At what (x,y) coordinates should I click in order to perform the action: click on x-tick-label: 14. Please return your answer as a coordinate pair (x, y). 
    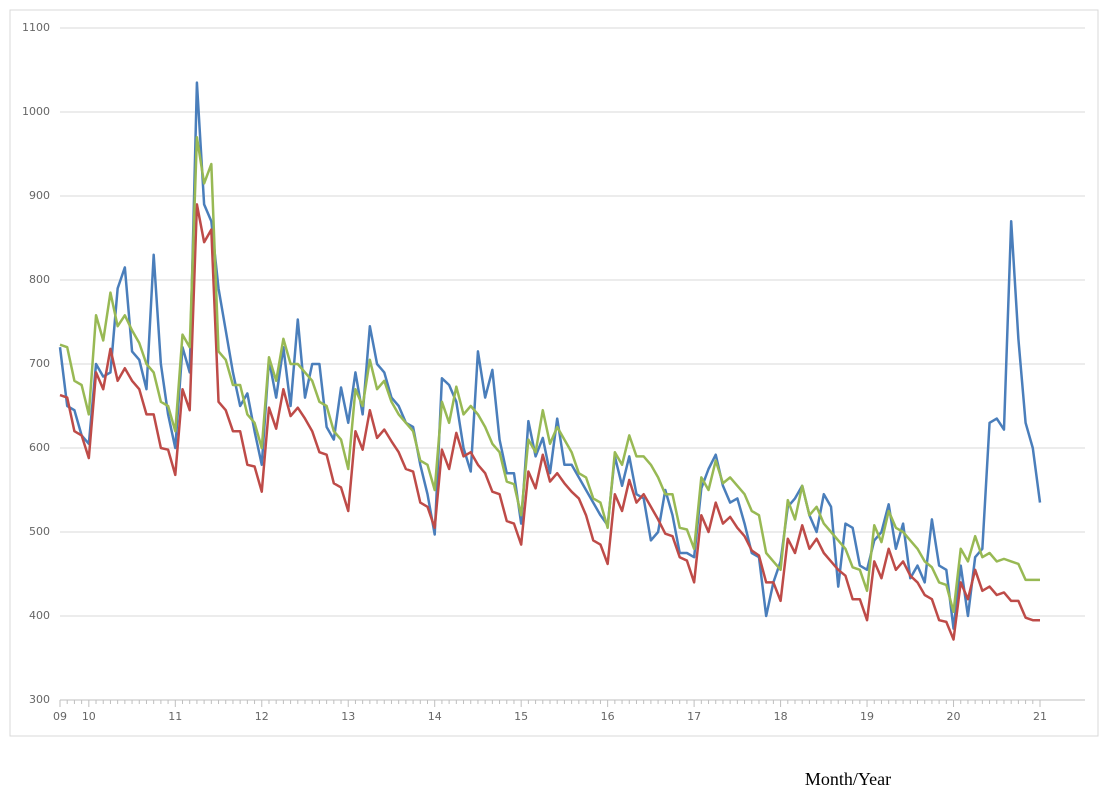
    Looking at the image, I should click on (435, 716).